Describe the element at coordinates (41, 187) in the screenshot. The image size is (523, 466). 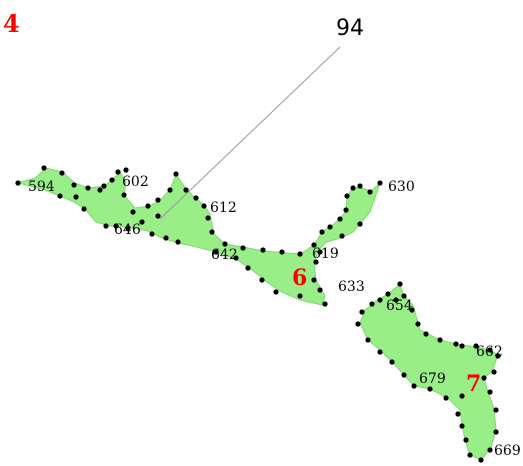
I see `point-label-594: 594` at that location.